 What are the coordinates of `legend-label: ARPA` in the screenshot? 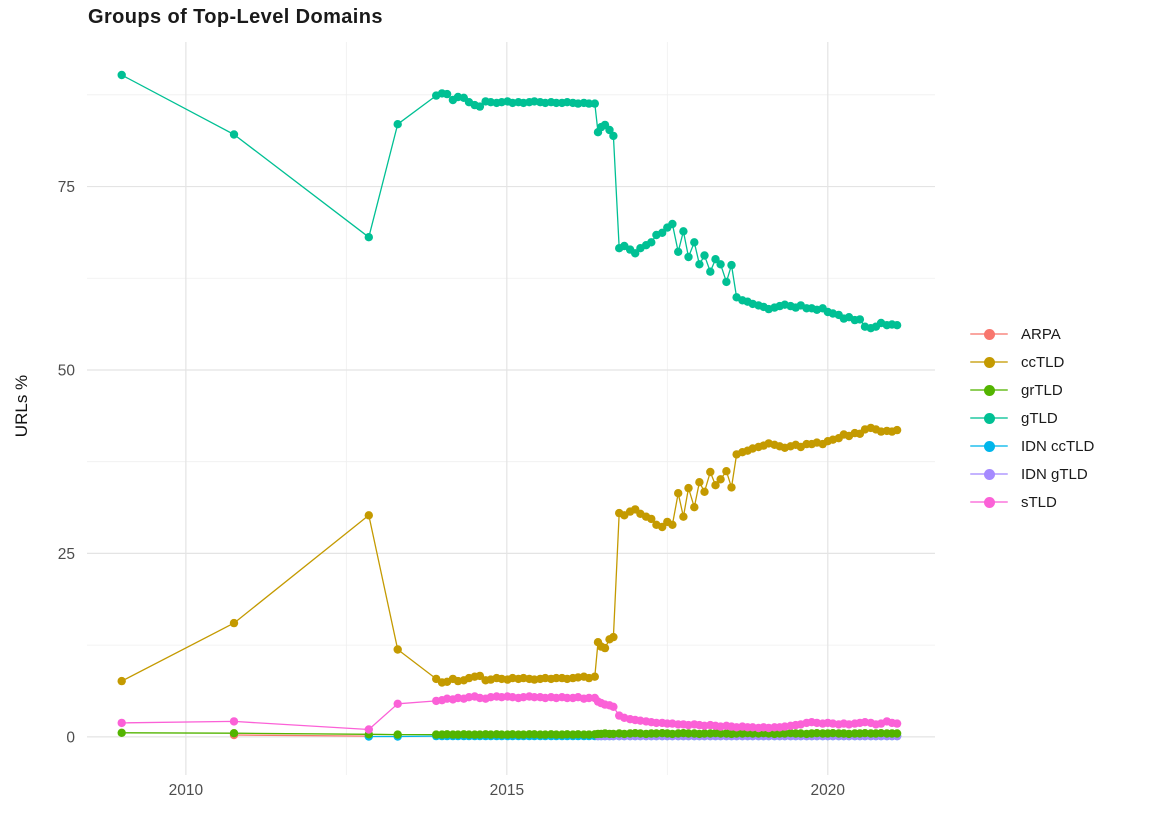 It's located at (1041, 334).